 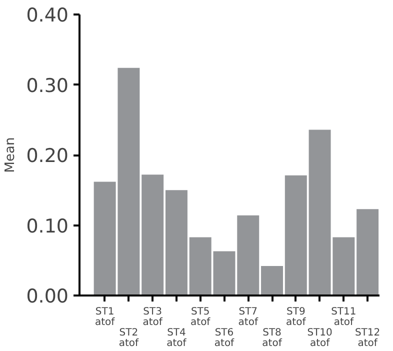 What do you see at coordinates (105, 317) in the screenshot?
I see `x-tick-label: ST1 atof` at bounding box center [105, 317].